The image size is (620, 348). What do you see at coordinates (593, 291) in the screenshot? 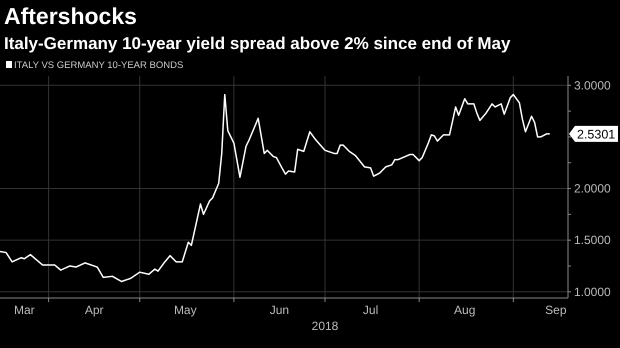
I see `y-tick-label: 1.0000` at bounding box center [593, 291].